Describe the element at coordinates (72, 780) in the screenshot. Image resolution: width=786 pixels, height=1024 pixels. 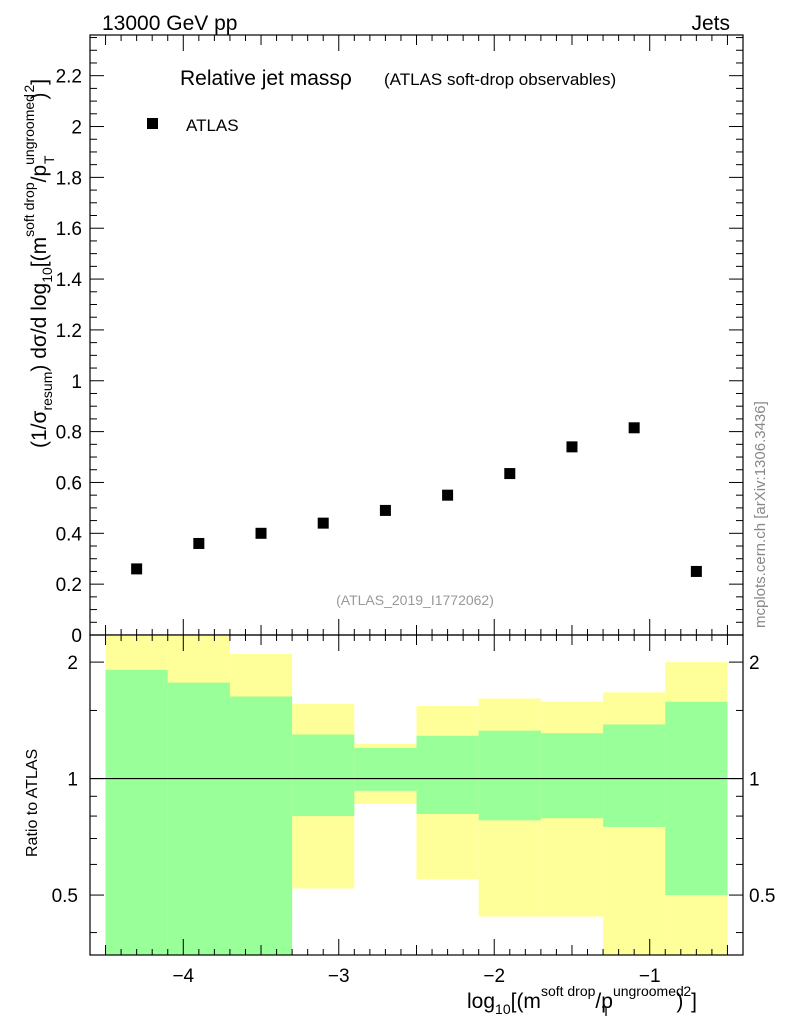
I see `ratio-y-tick-label: 1` at that location.